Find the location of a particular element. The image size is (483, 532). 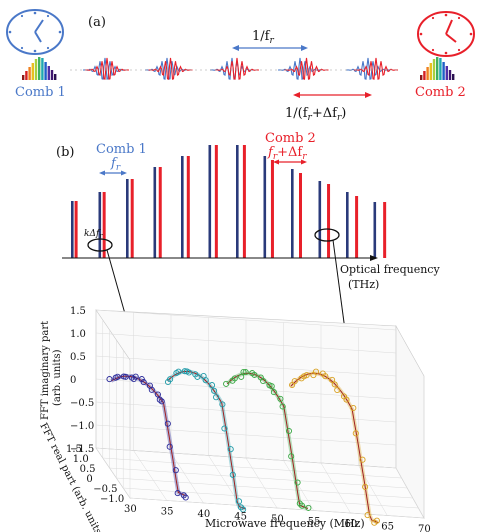

pulse-trains is located at coordinates (235, 68).